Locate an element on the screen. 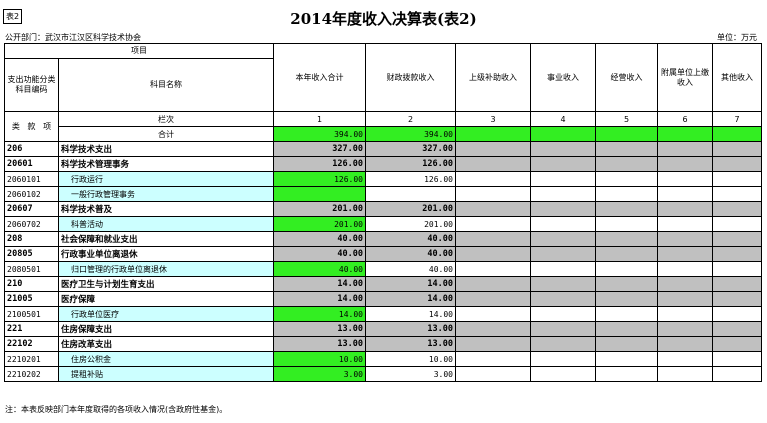  row-v1: 126.00 is located at coordinates (319, 179).